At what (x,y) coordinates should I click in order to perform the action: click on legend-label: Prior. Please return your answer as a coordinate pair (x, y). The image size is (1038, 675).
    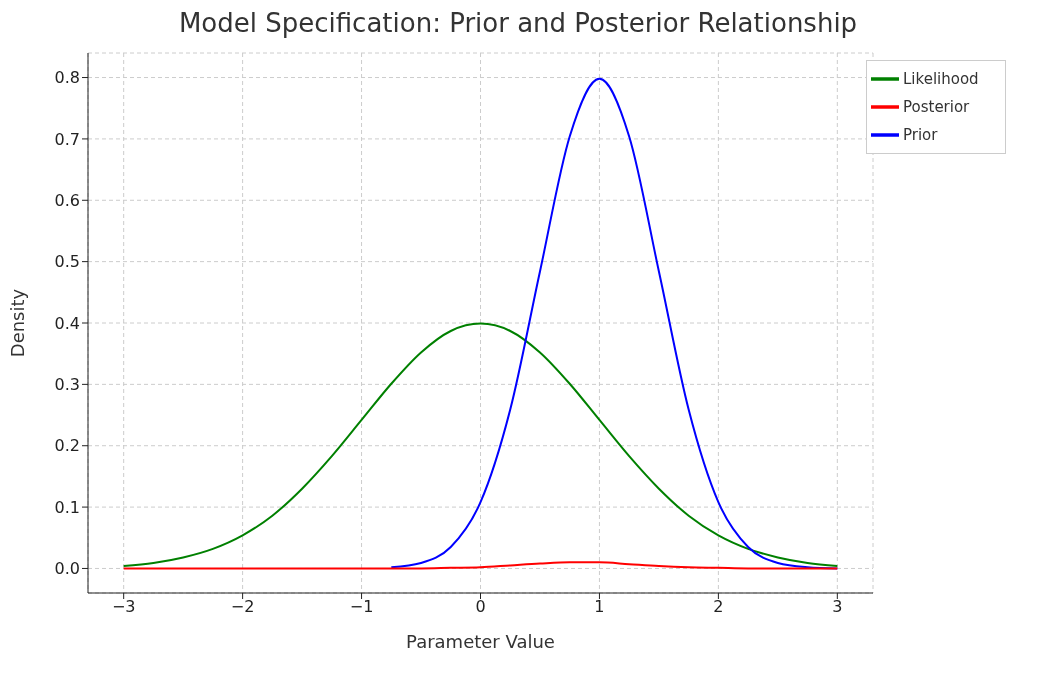
    Looking at the image, I should click on (920, 134).